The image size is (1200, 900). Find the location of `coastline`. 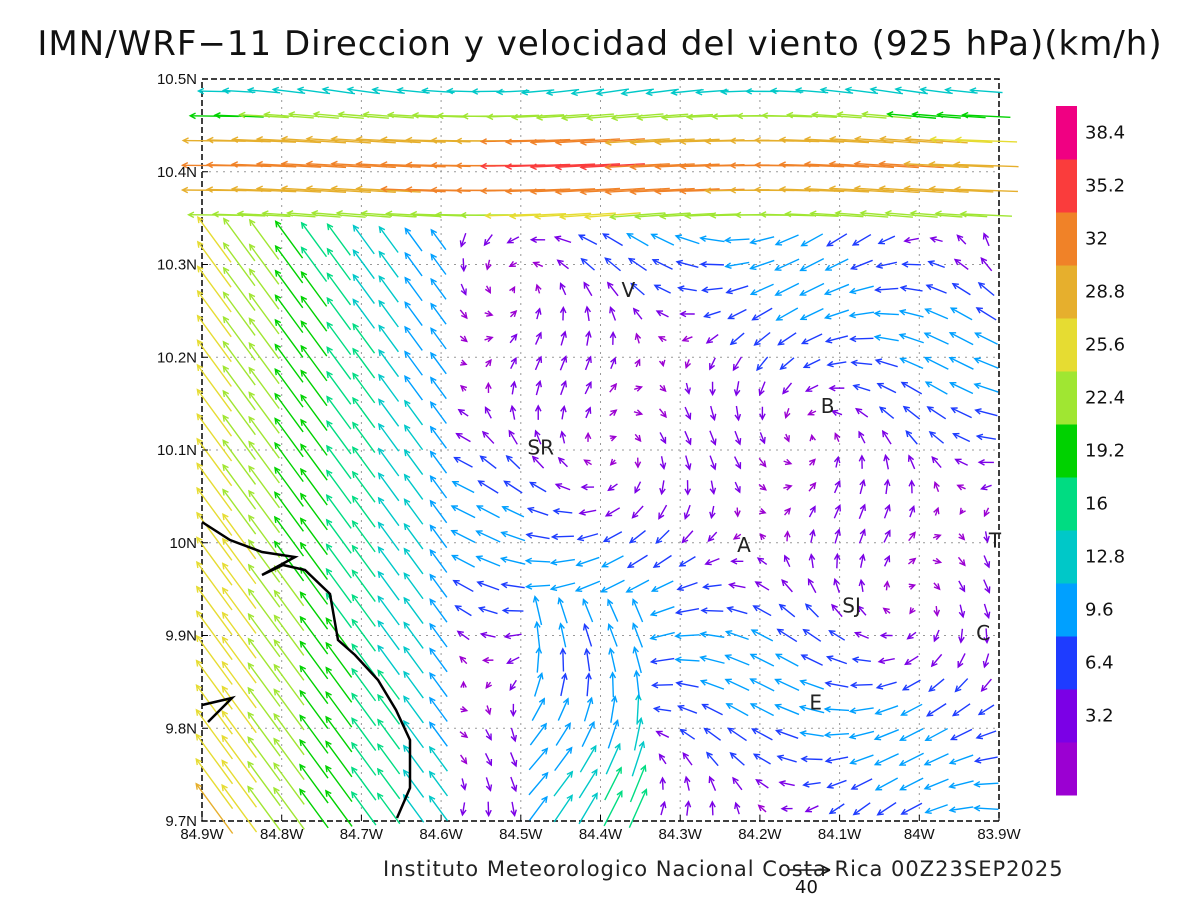

coastline is located at coordinates (306, 669).